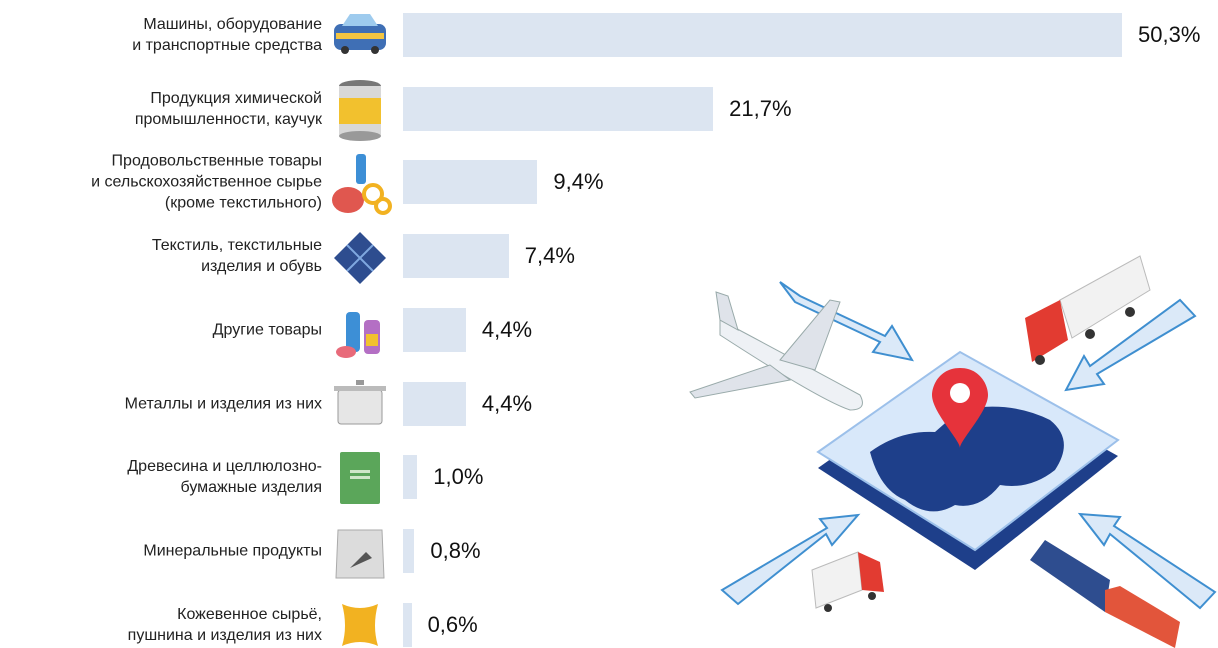 The height and width of the screenshot is (648, 1218). I want to click on train, so click(1105, 594).